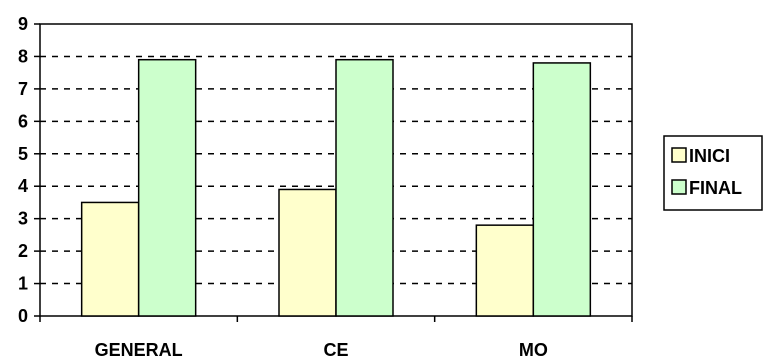 The height and width of the screenshot is (360, 768). What do you see at coordinates (679, 187) in the screenshot?
I see `legend-swatch-final` at bounding box center [679, 187].